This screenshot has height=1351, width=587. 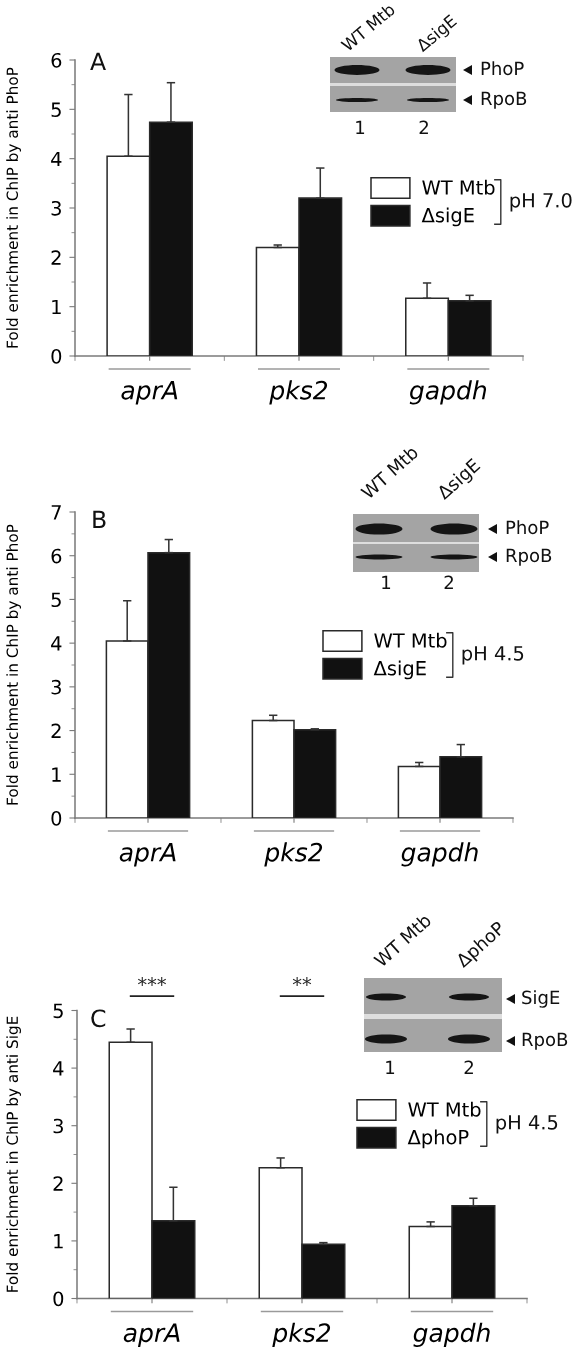 I want to click on legend-label: ΔphoP, so click(x=438, y=1139).